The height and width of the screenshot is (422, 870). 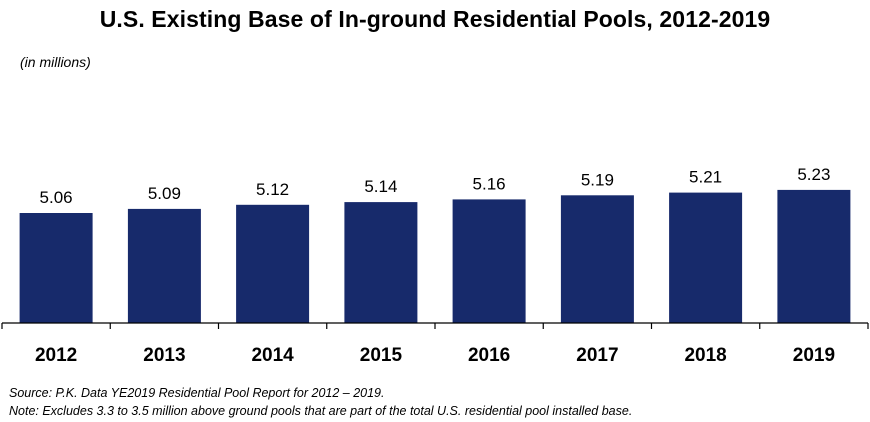 I want to click on value-label-2017: 5.19, so click(x=597, y=179).